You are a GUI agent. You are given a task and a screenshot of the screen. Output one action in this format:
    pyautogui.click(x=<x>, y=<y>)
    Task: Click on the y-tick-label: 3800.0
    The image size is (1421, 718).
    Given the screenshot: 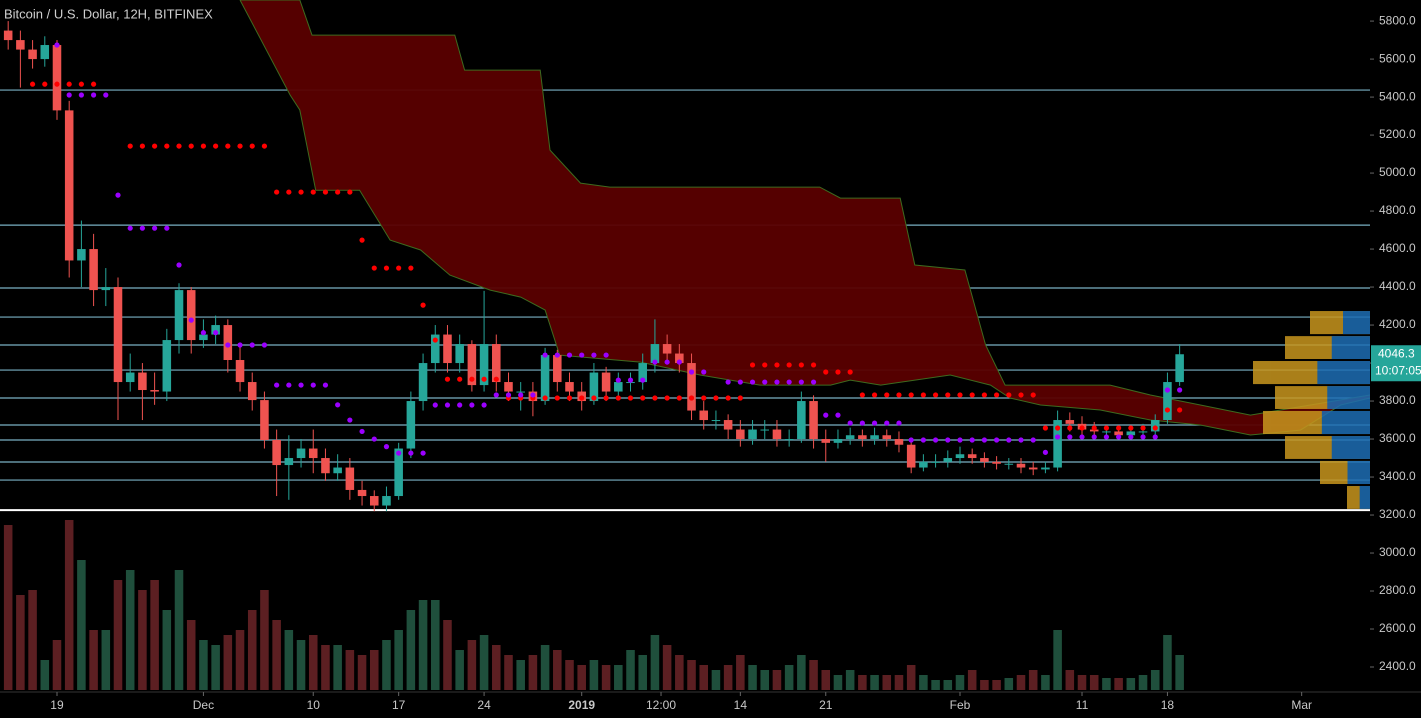 What is the action you would take?
    pyautogui.click(x=1397, y=400)
    